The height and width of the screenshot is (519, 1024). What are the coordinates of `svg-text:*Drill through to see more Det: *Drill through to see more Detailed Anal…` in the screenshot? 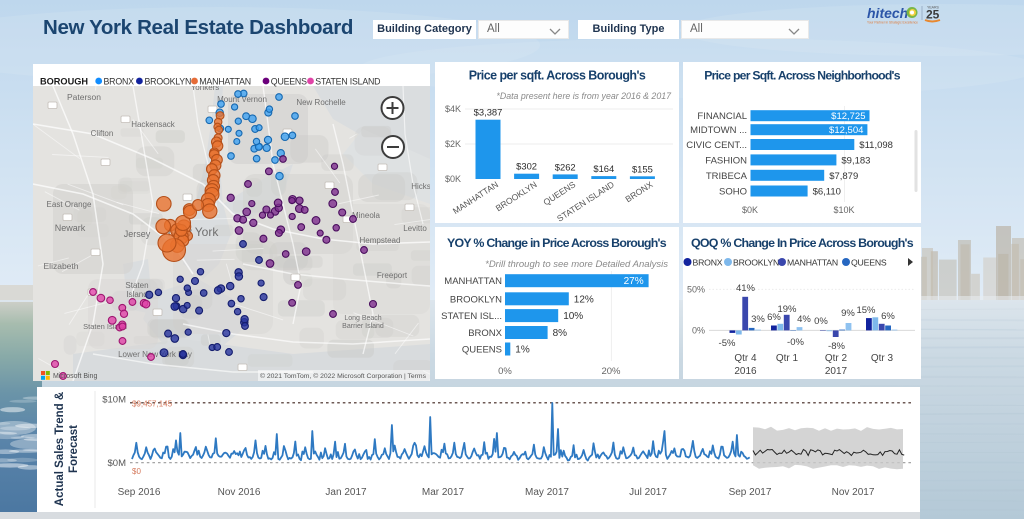 It's located at (576, 264).